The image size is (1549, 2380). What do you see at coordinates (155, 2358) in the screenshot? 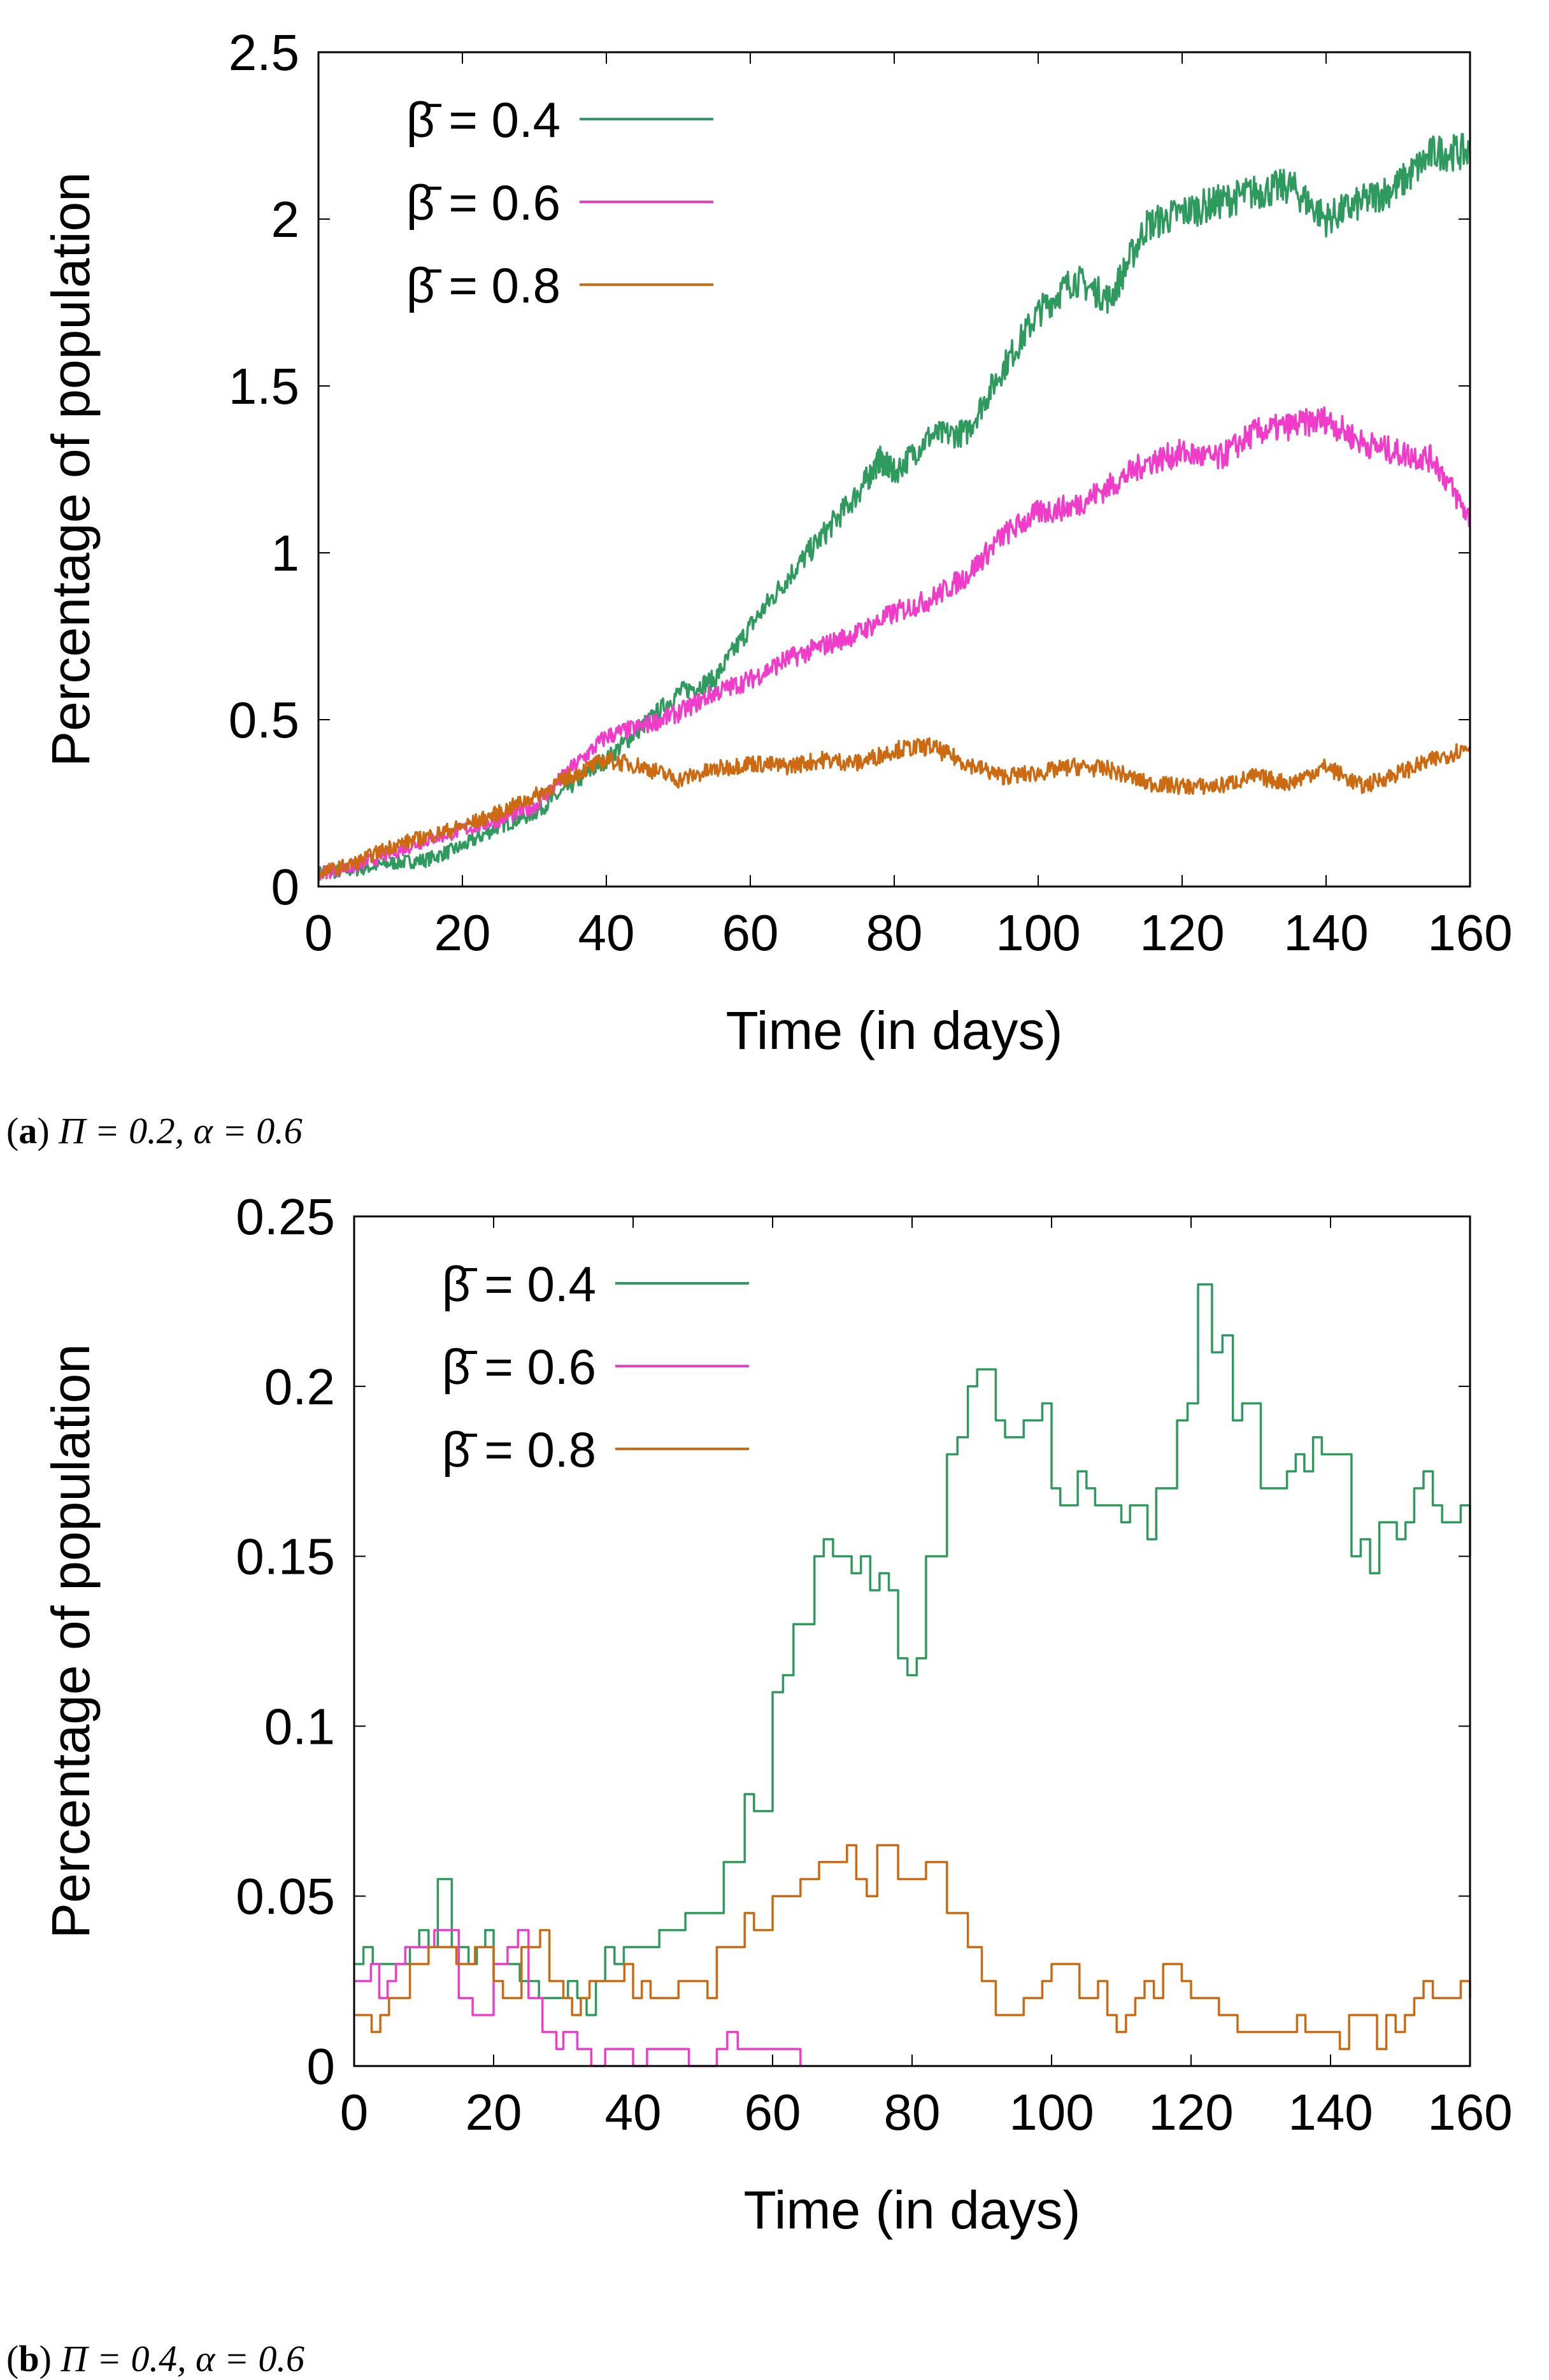
I see `caption-b: (b) Π = 0.4, α = 0.6` at bounding box center [155, 2358].